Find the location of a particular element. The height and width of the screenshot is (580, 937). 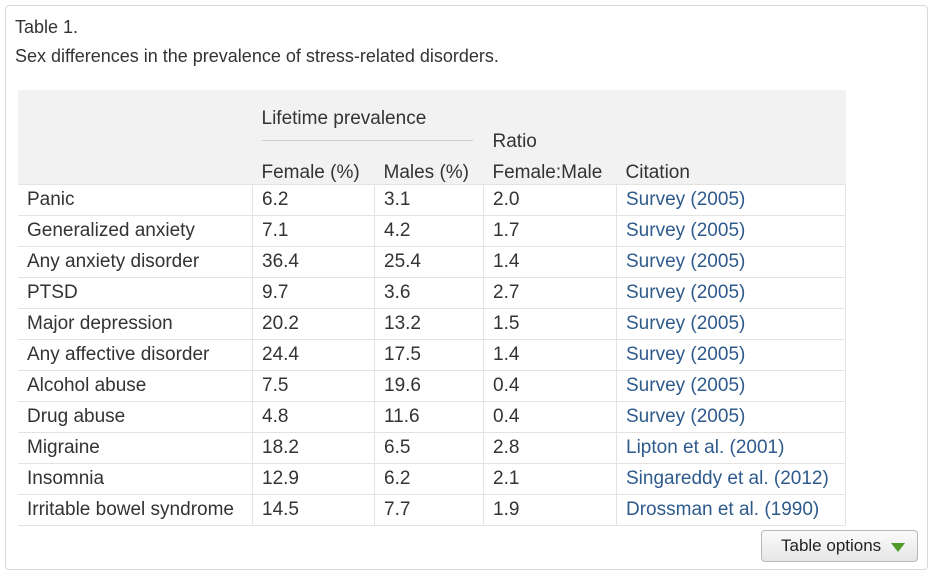

header-condition is located at coordinates (135, 137).